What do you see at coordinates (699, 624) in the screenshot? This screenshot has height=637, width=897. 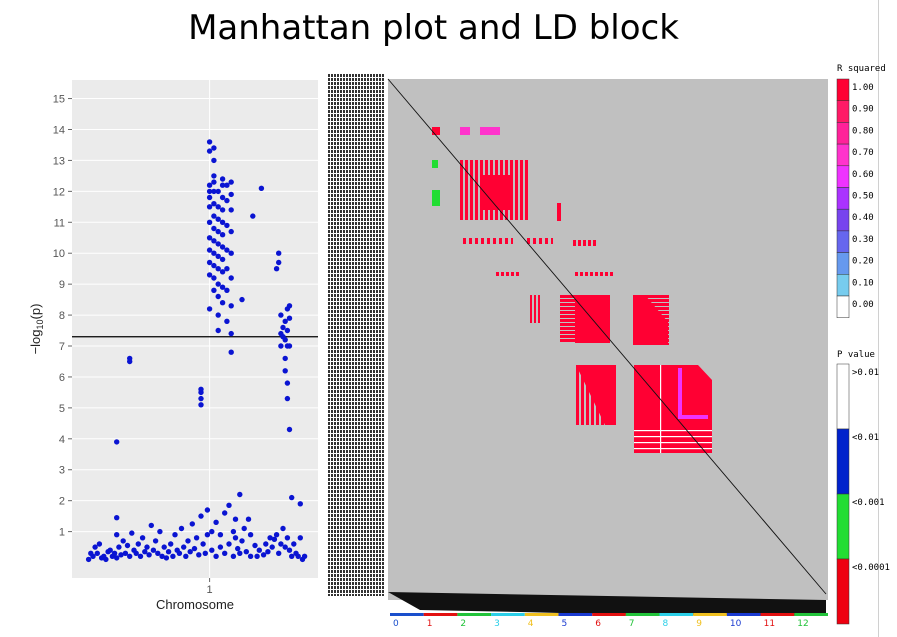 I see `chromosome-label: 9` at bounding box center [699, 624].